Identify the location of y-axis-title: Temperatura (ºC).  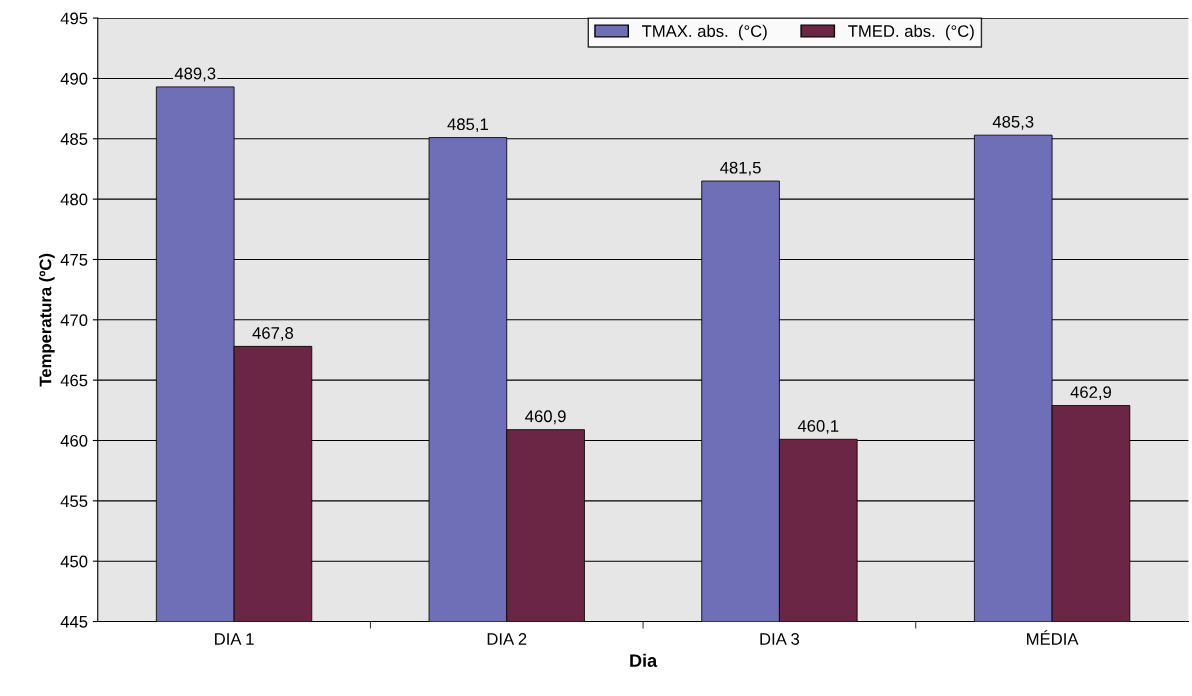
(47, 320).